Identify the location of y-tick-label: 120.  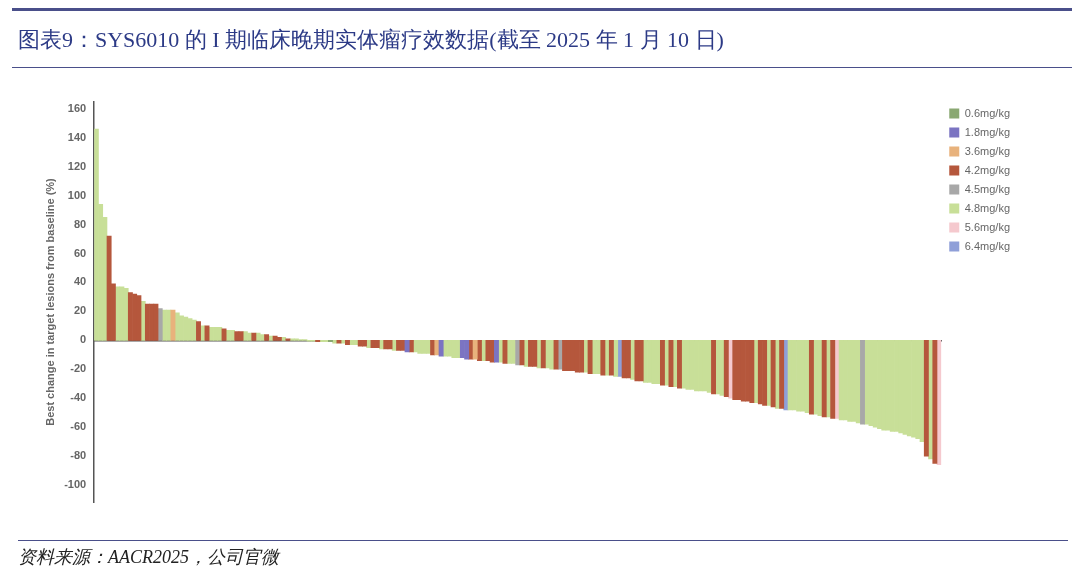
(77, 165).